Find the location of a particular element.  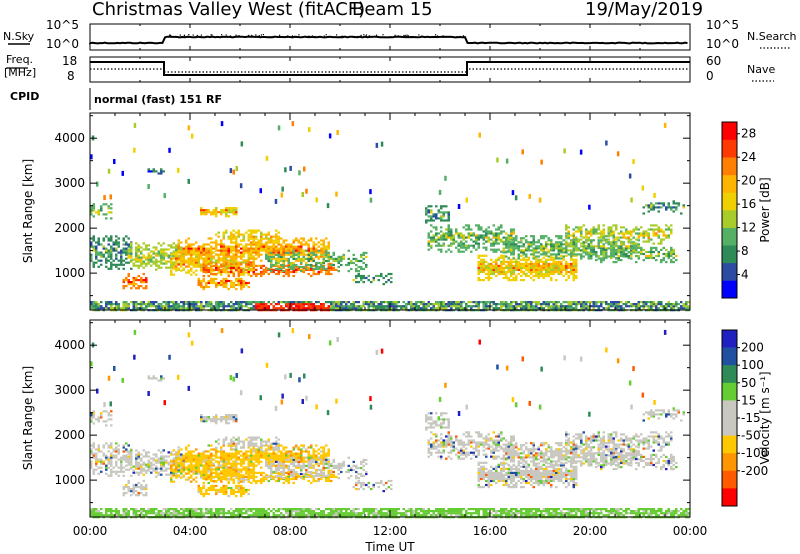

nsky-label: N.Sky is located at coordinates (19, 36).